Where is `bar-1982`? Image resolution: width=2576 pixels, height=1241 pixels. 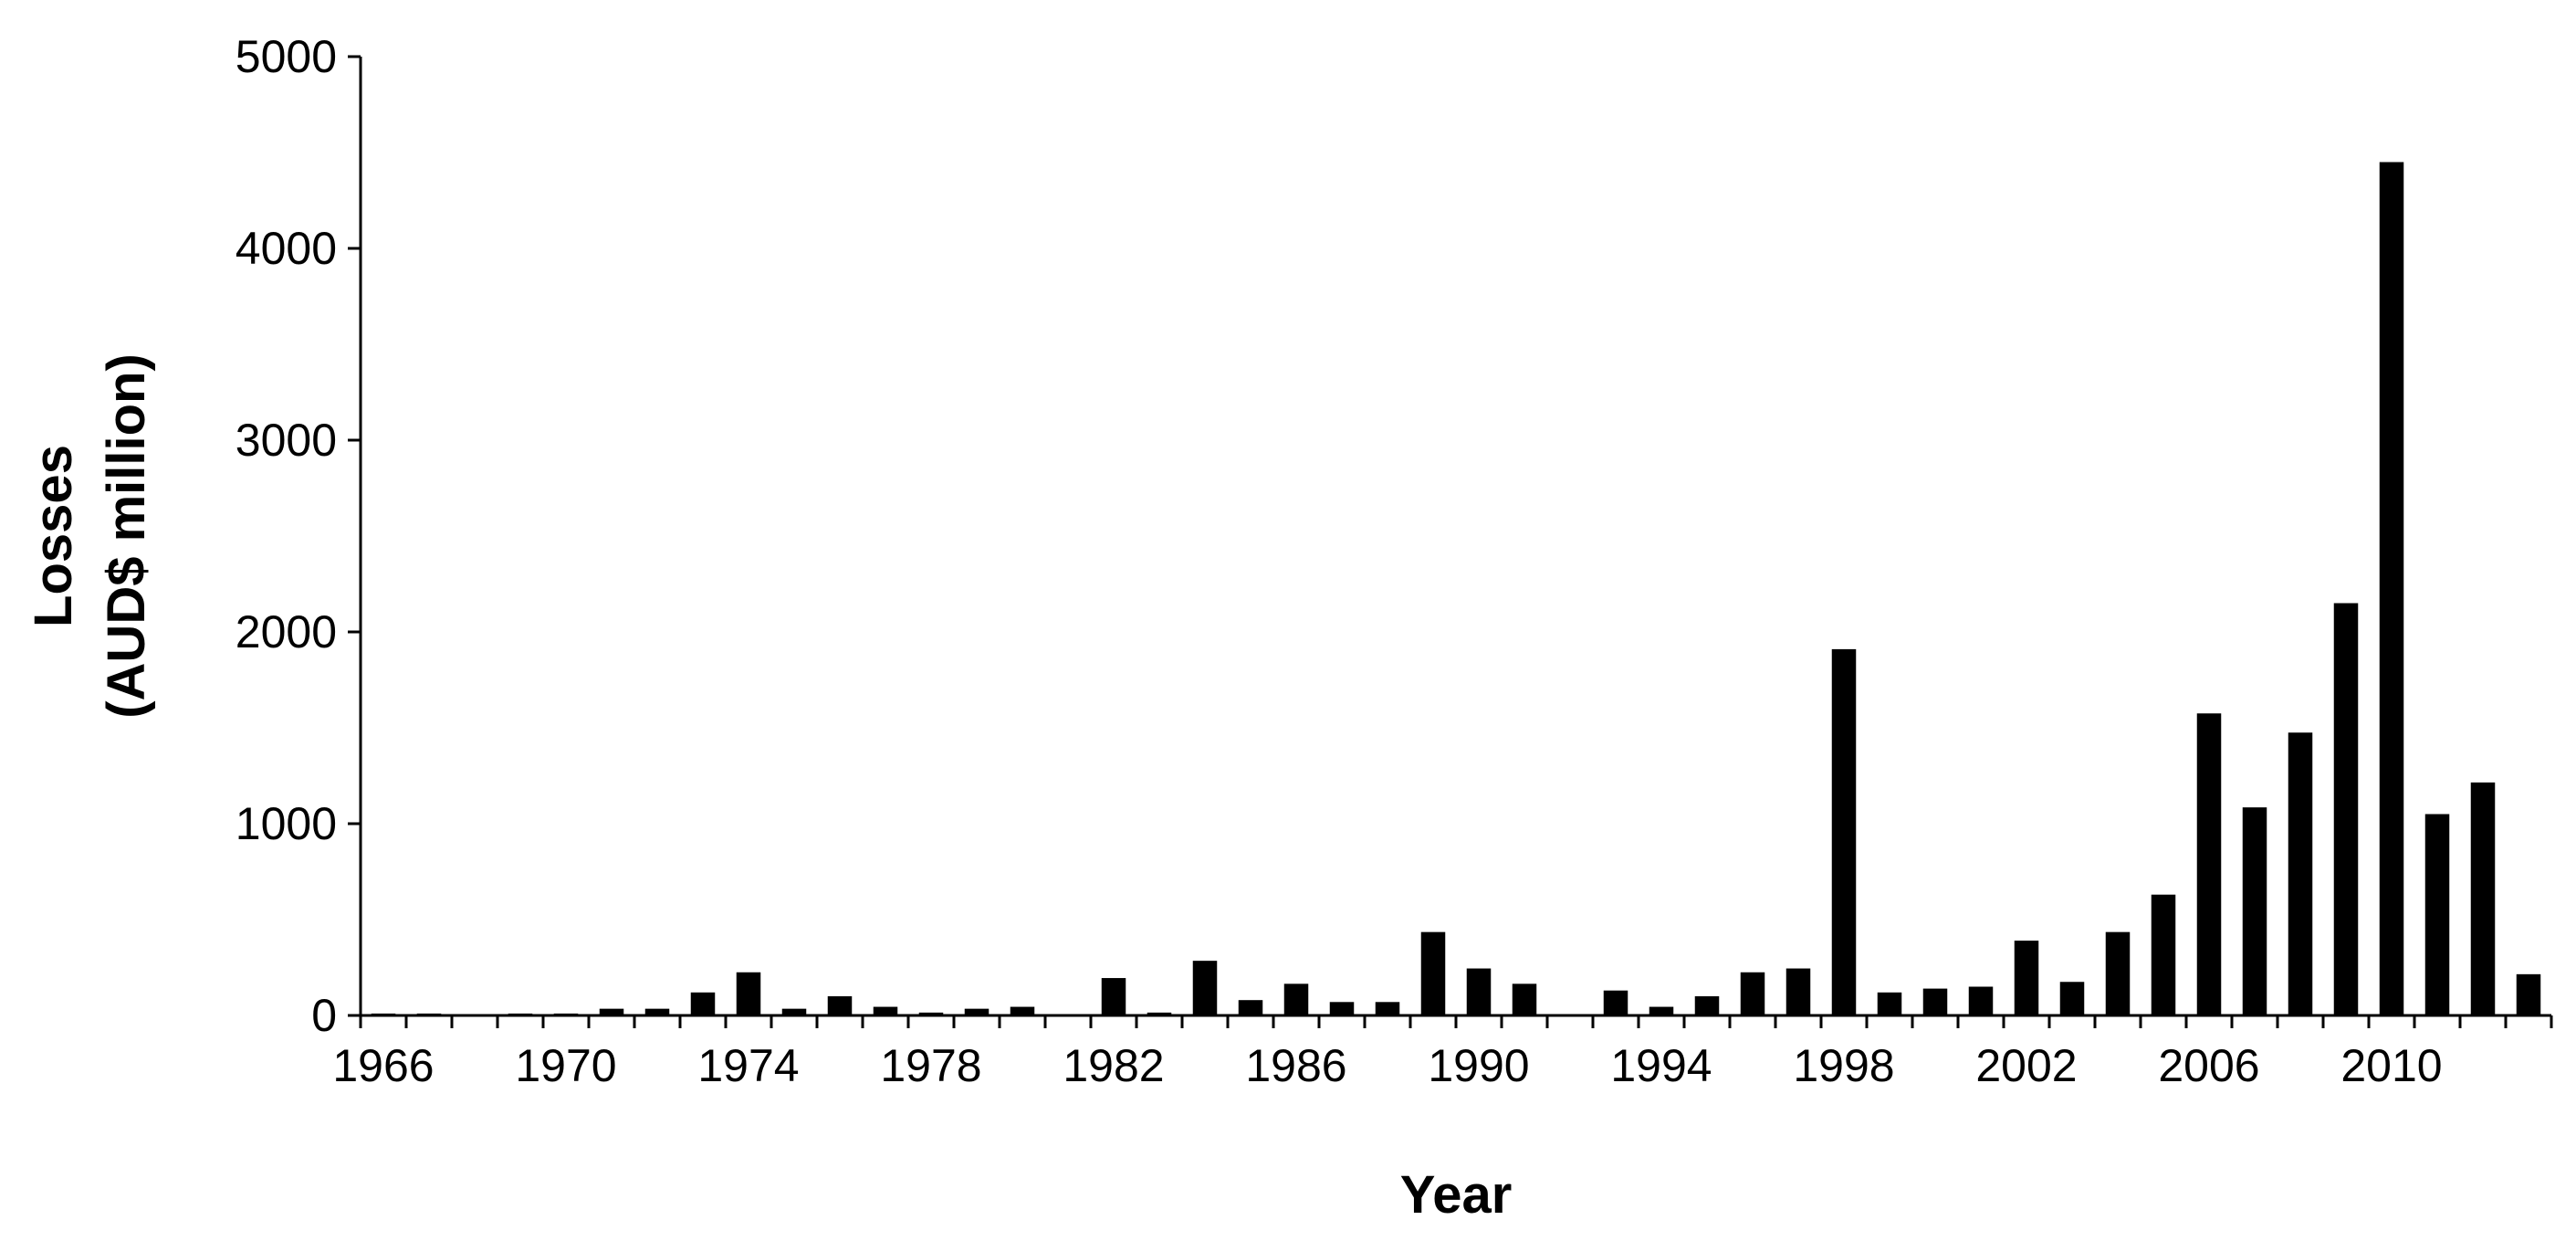 bar-1982 is located at coordinates (1113, 996).